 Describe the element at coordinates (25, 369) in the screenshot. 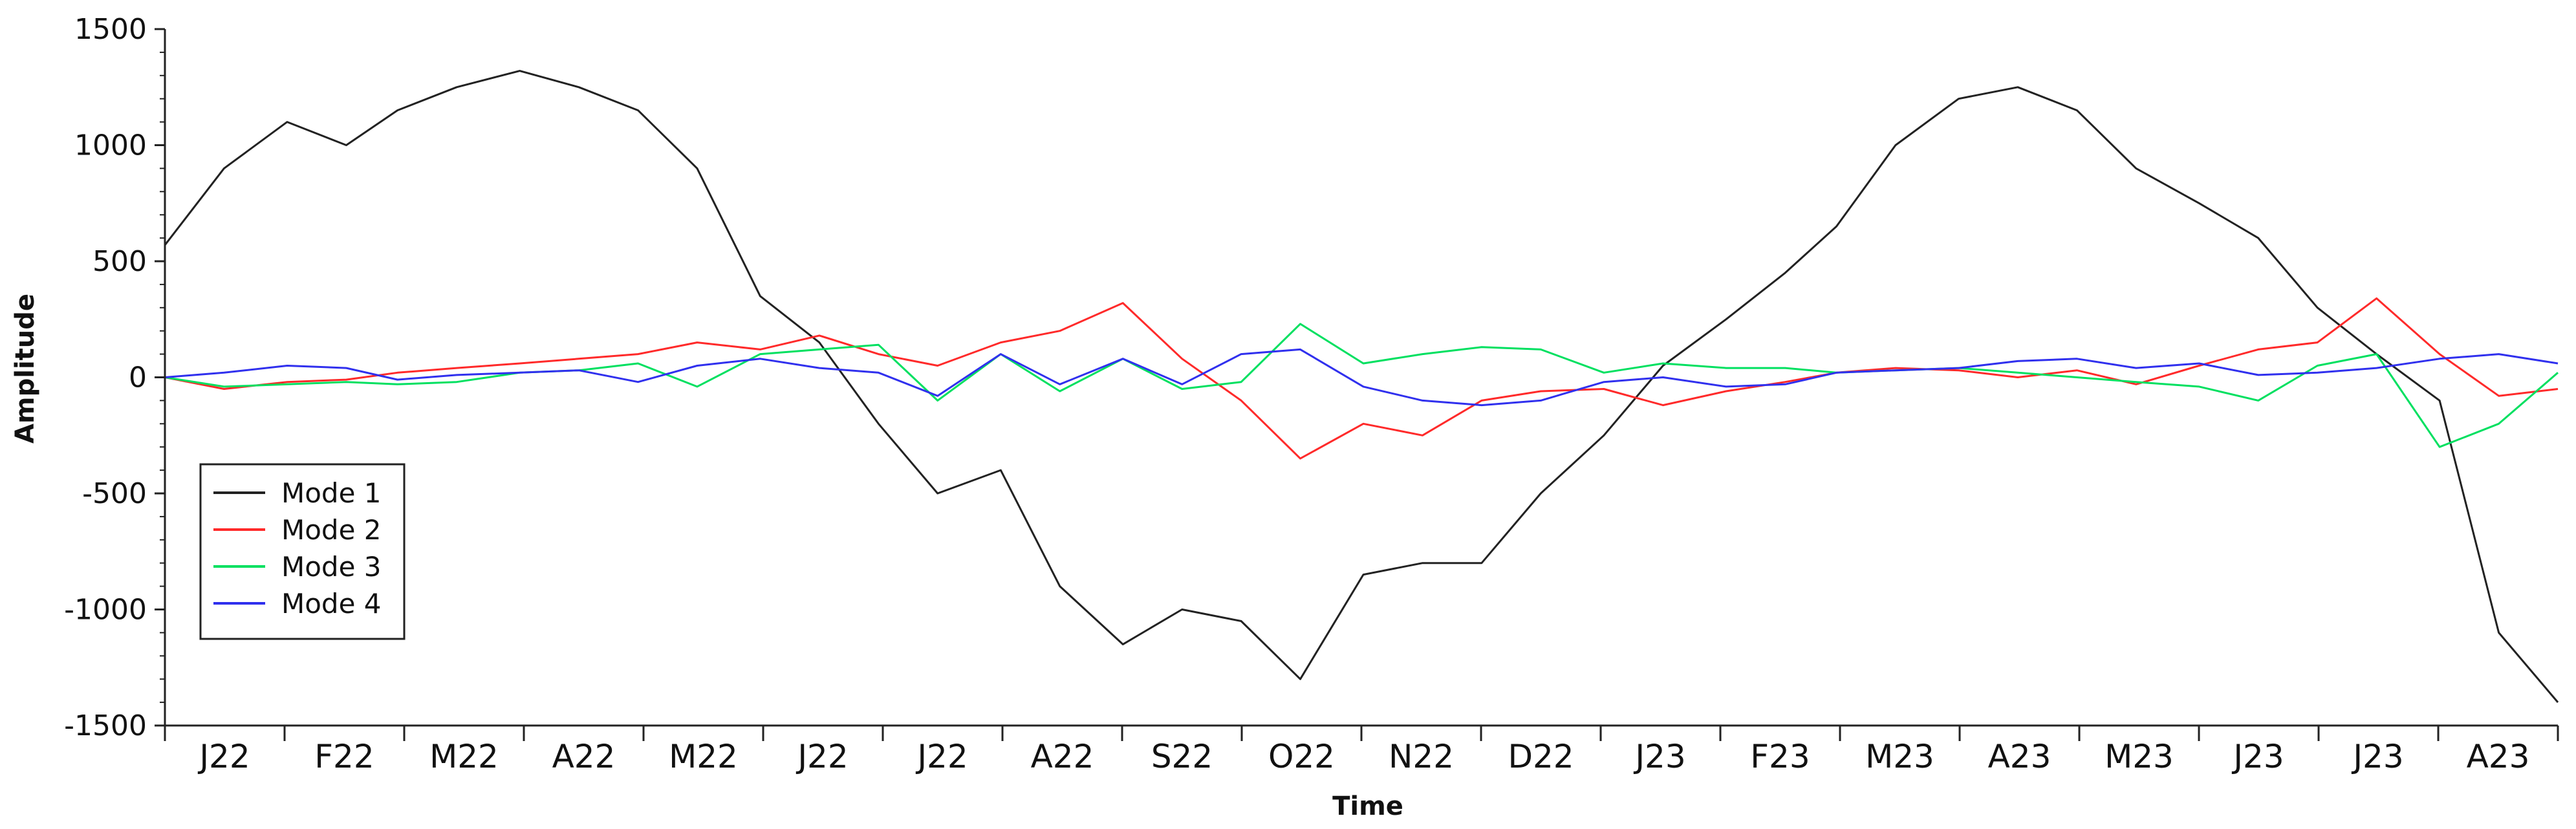

I see `y-axis-title: Amplitude` at that location.